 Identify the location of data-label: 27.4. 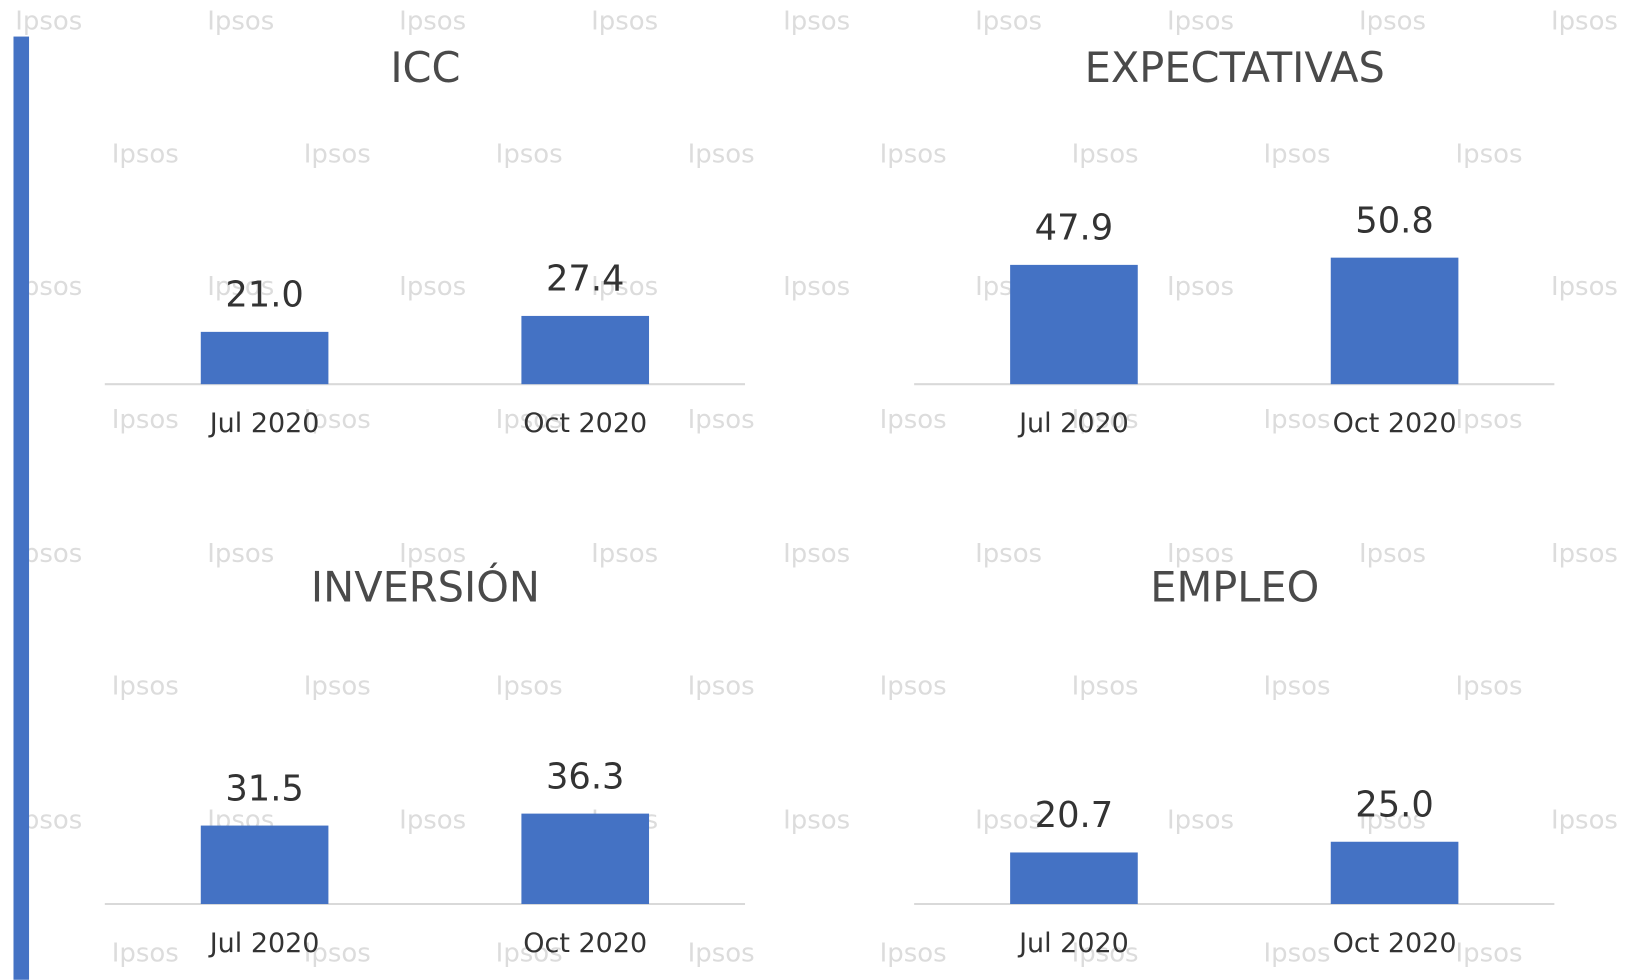
(585, 279).